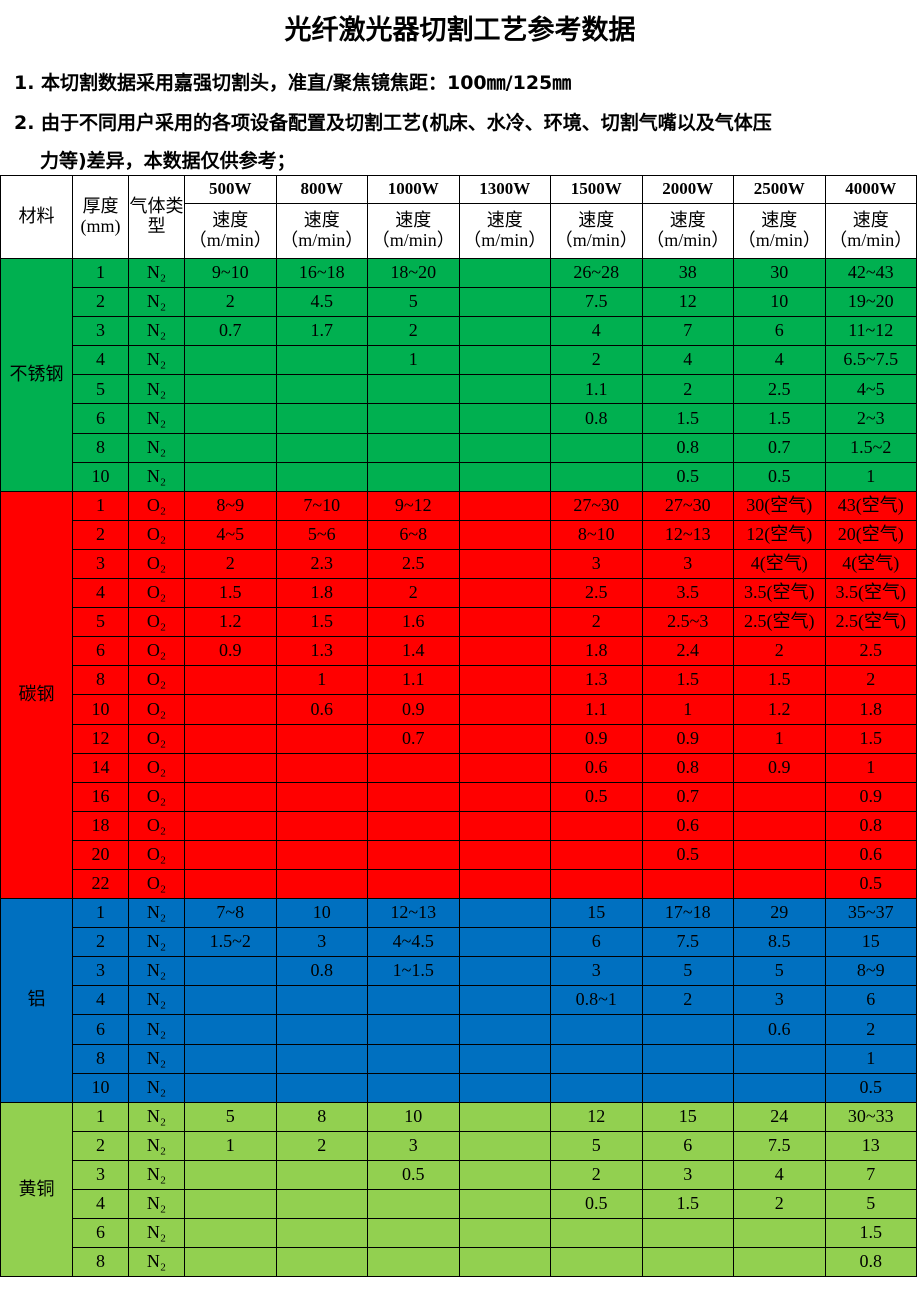  What do you see at coordinates (413, 913) in the screenshot?
I see `speed-cell: 12~13` at bounding box center [413, 913].